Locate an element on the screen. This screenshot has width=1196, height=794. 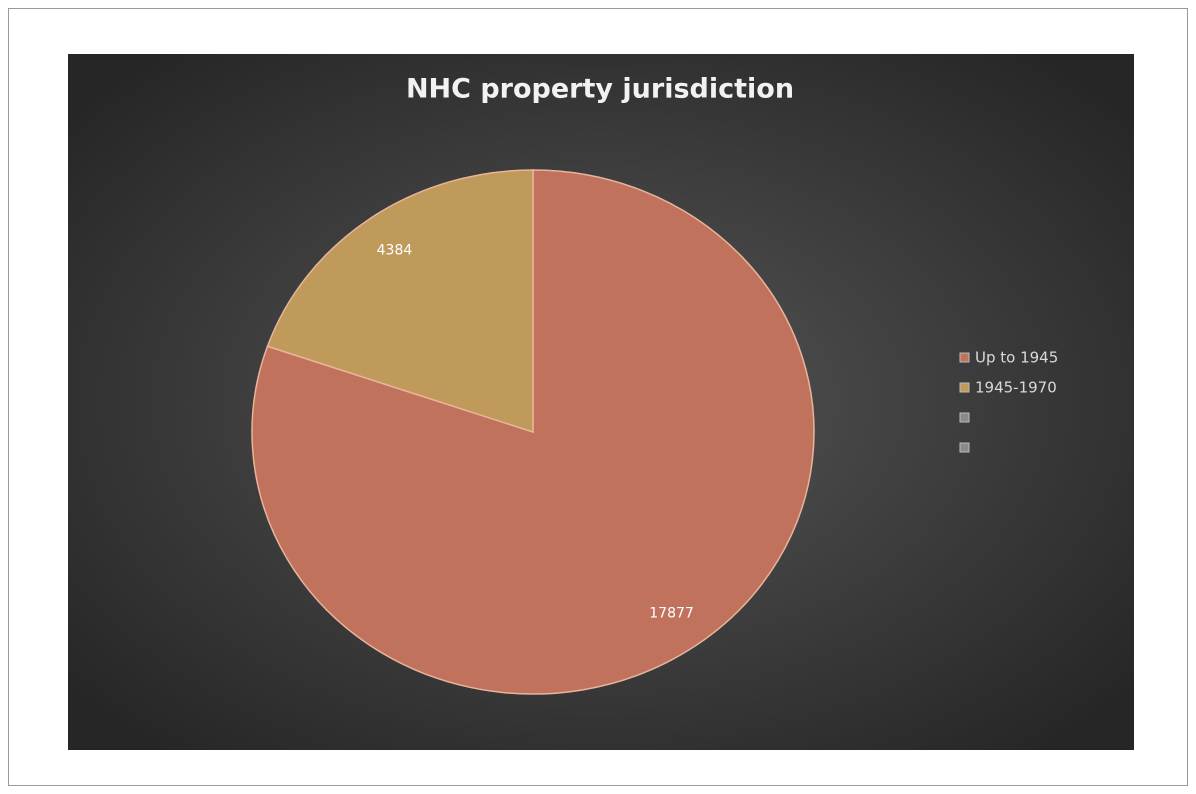
data-label: 17877 is located at coordinates (671, 613).